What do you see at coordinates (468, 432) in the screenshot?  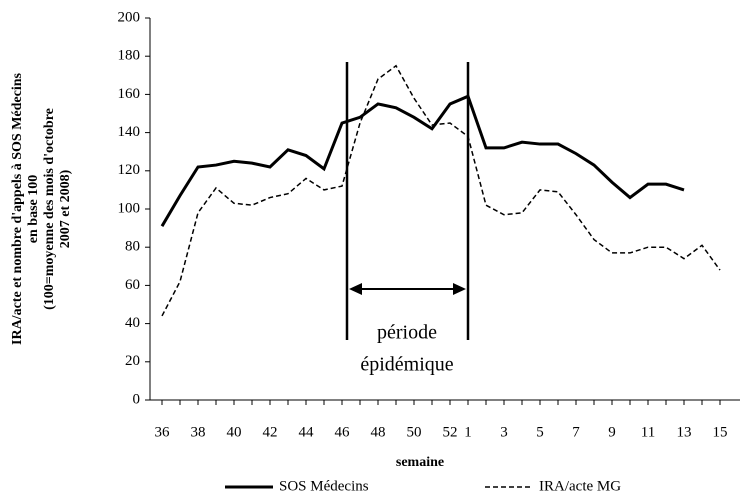 I see `x-tick-label: 1` at bounding box center [468, 432].